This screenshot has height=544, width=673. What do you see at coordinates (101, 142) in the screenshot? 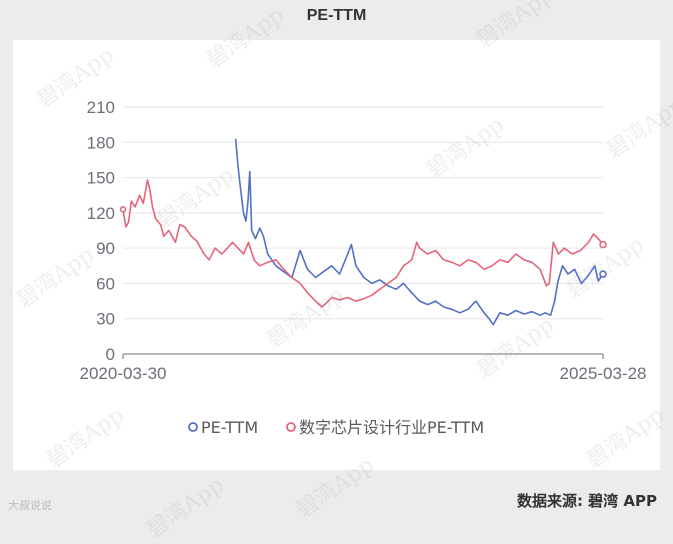
I see `y-tick-label: 180` at bounding box center [101, 142].